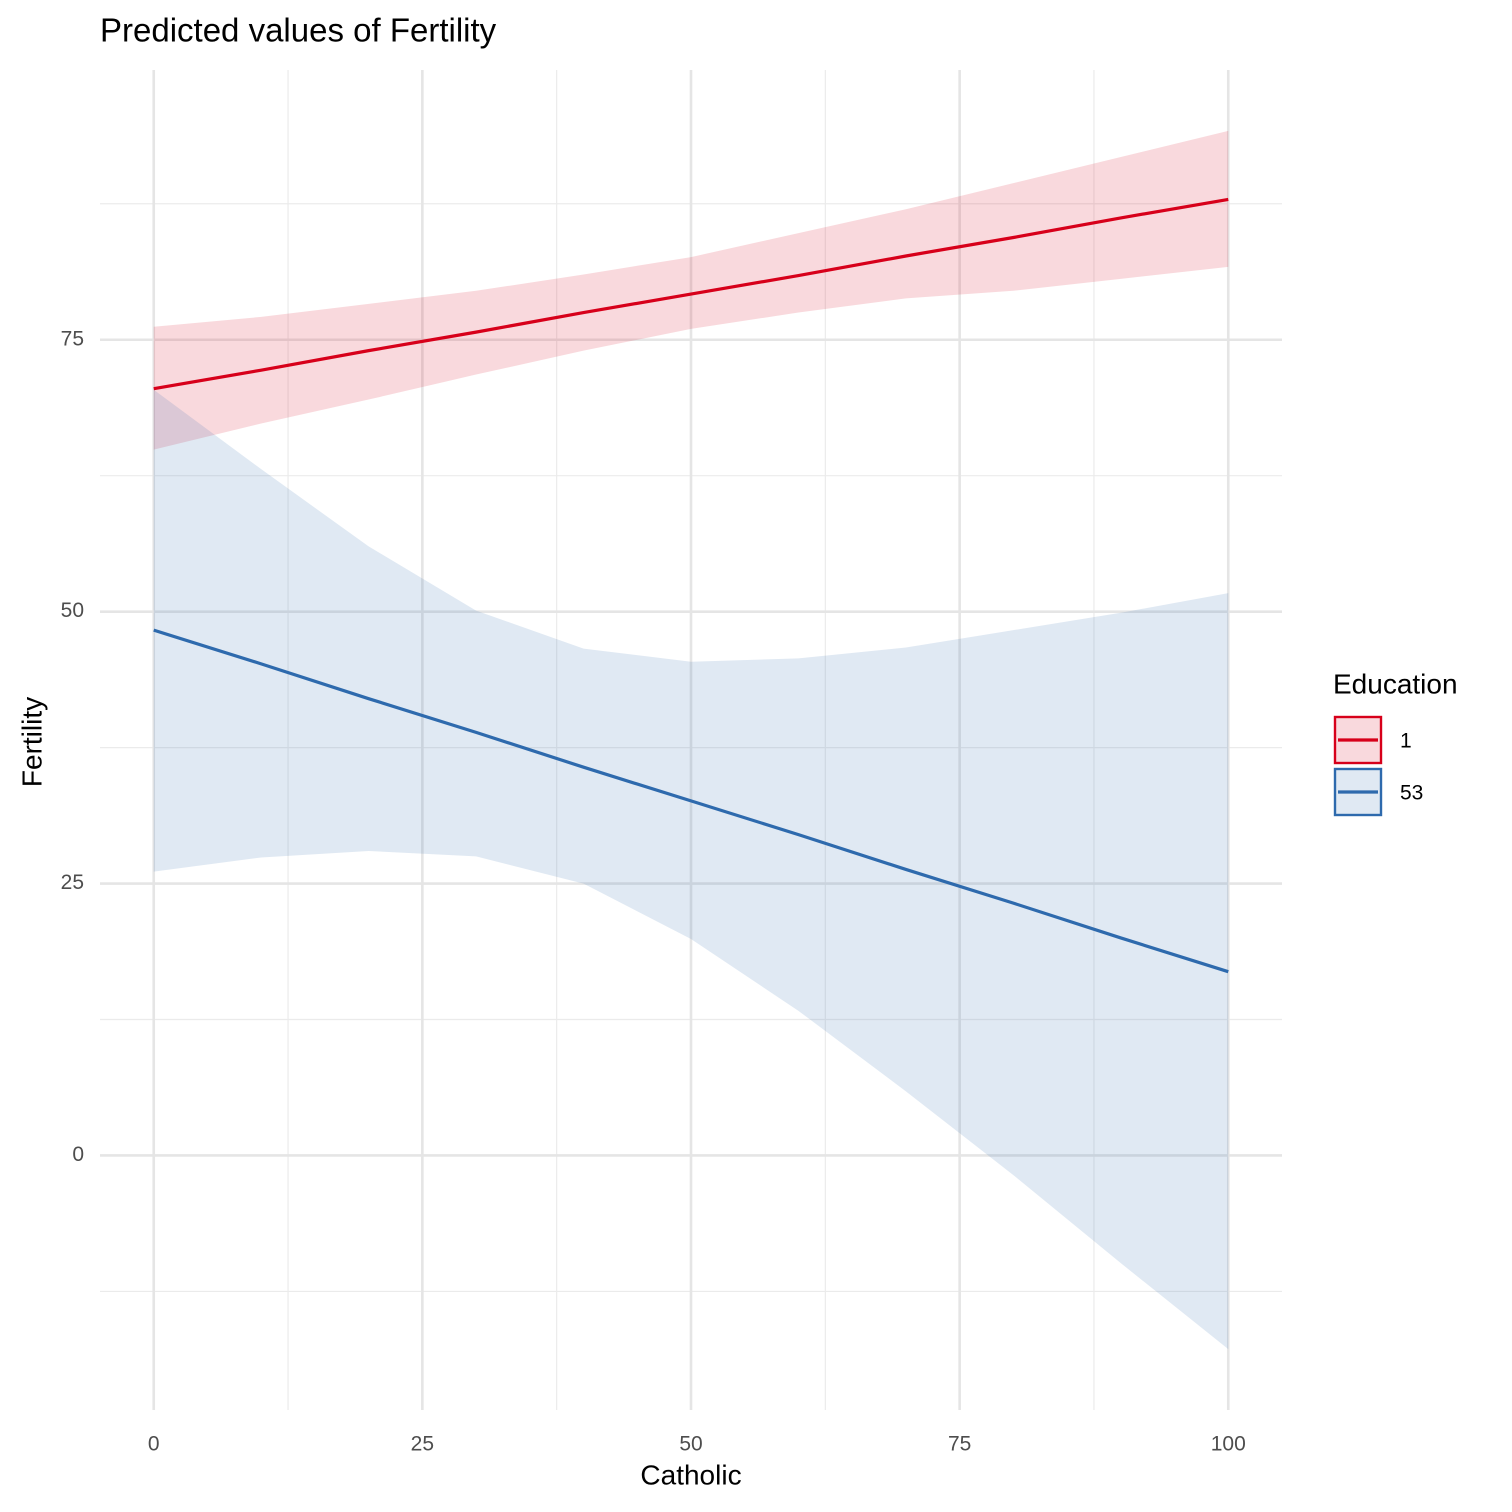  What do you see at coordinates (690, 1474) in the screenshot?
I see `x-axis-title: Catholic` at bounding box center [690, 1474].